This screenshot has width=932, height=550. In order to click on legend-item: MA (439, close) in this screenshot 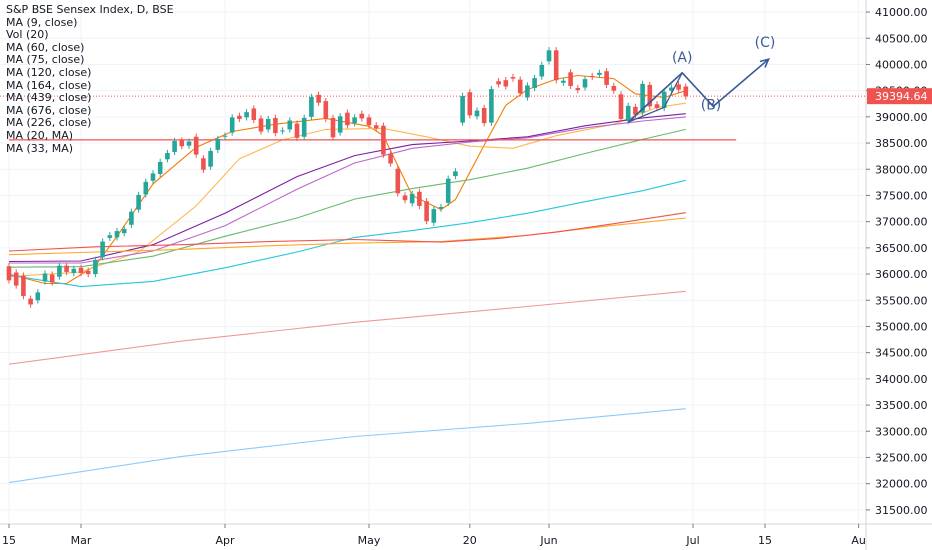, I will do `click(49, 98)`.